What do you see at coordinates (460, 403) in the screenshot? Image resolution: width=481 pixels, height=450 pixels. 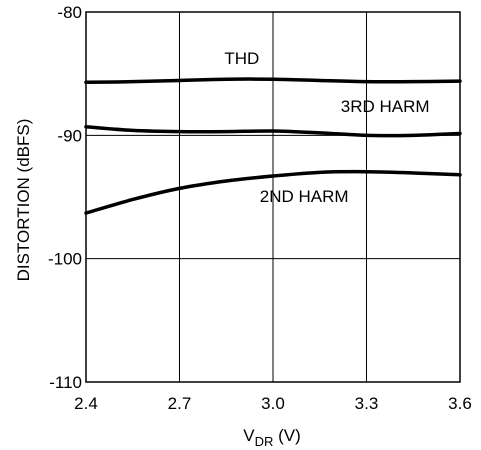 I see `x-tick-label: 3.6` at bounding box center [460, 403].